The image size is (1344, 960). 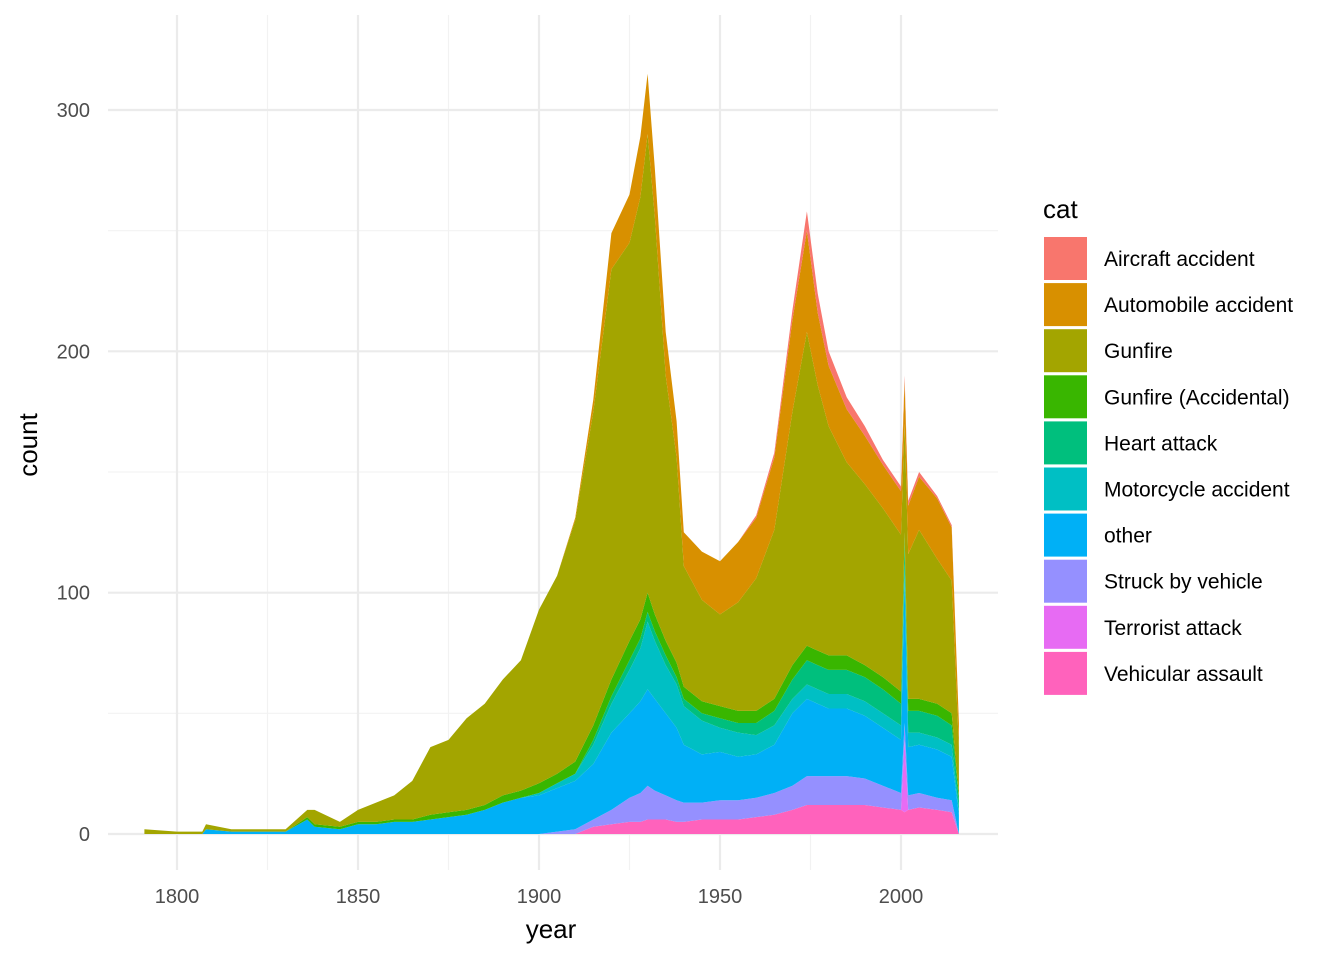 What do you see at coordinates (551, 929) in the screenshot?
I see `x-axis-title: year` at bounding box center [551, 929].